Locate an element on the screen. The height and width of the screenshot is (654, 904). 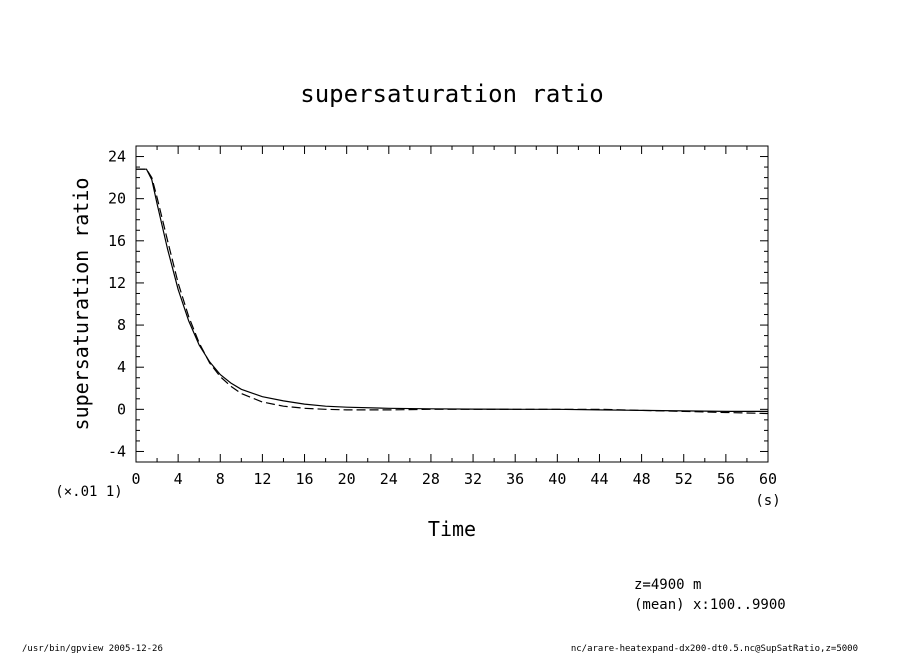
y-tick-label: -4 is located at coordinates (117, 451).